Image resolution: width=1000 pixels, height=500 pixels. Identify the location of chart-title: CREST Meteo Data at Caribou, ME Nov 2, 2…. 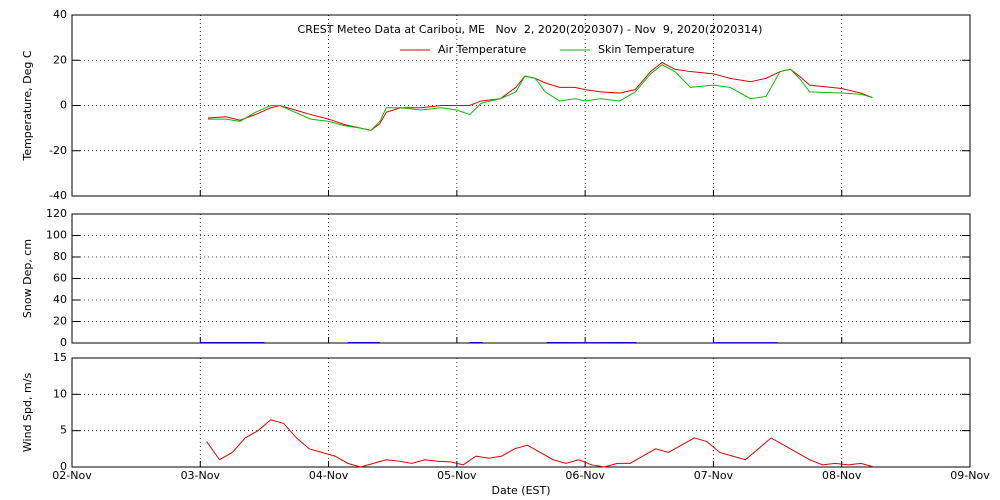
(530, 29).